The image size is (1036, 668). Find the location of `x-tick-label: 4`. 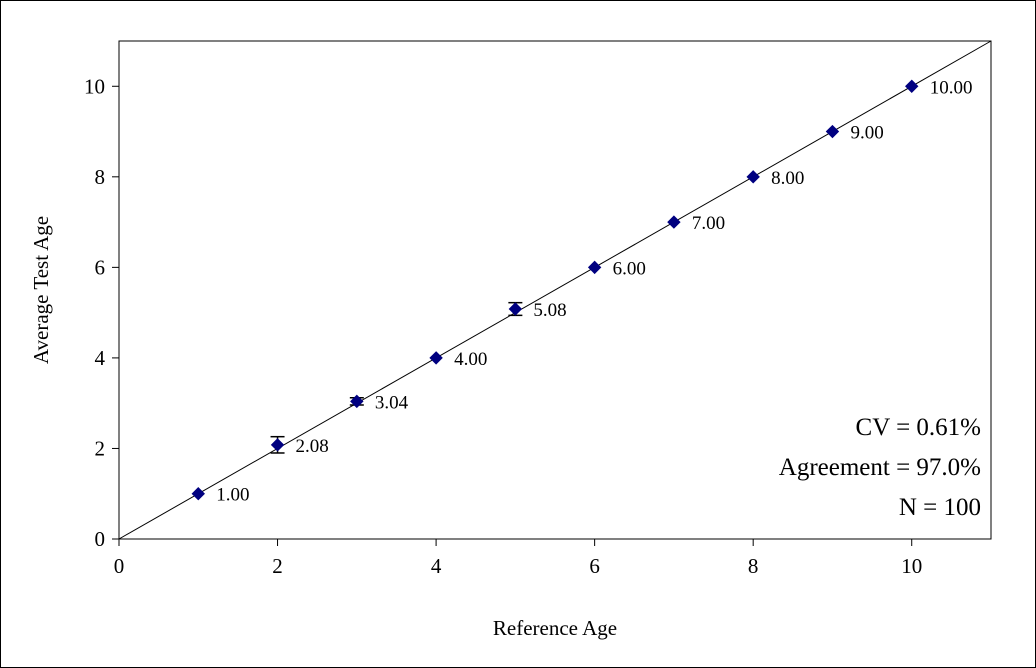

x-tick-label: 4 is located at coordinates (436, 566).